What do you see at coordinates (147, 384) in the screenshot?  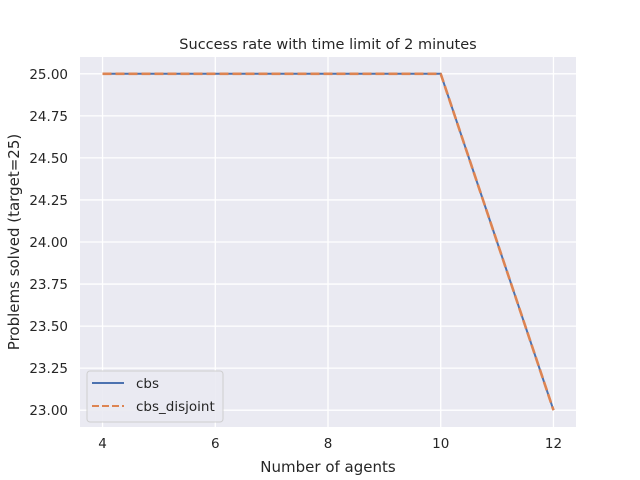 I see `legend-label-cbs: cbs` at bounding box center [147, 384].